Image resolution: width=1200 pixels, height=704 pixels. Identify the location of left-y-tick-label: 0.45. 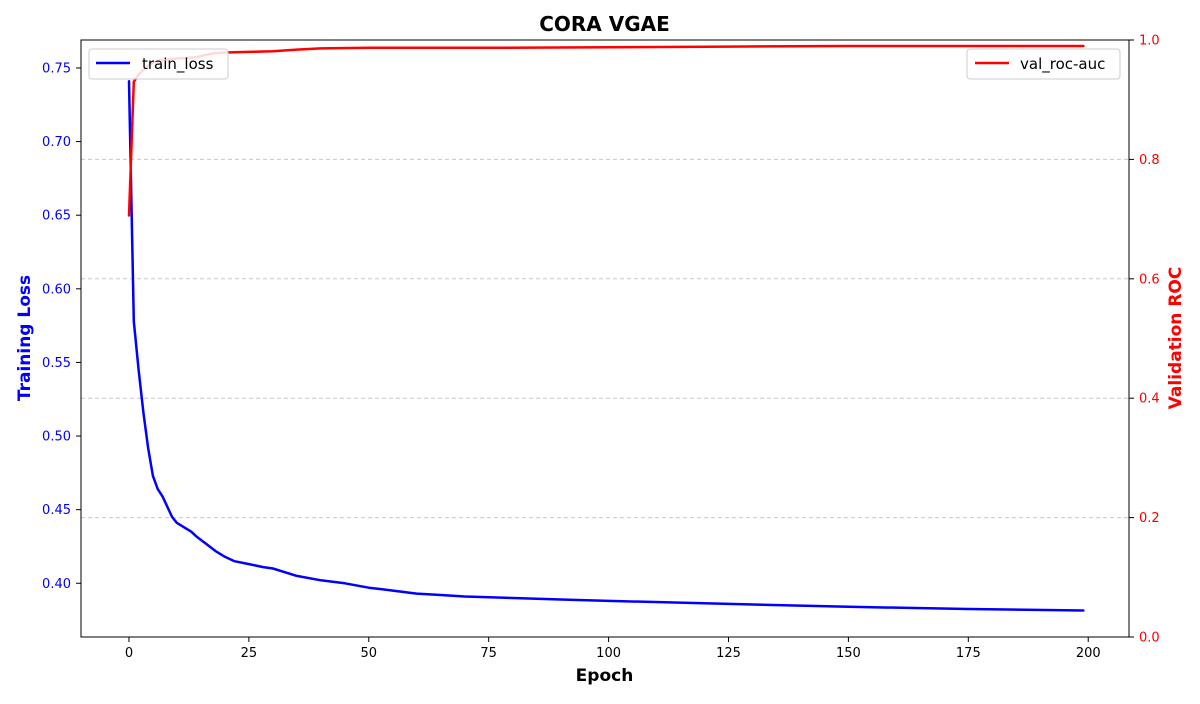
(56, 510).